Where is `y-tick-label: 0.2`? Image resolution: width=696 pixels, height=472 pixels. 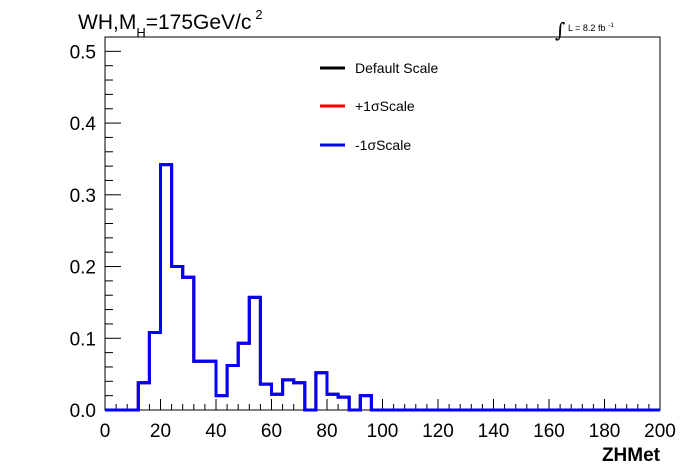 y-tick-label: 0.2 is located at coordinates (83, 268).